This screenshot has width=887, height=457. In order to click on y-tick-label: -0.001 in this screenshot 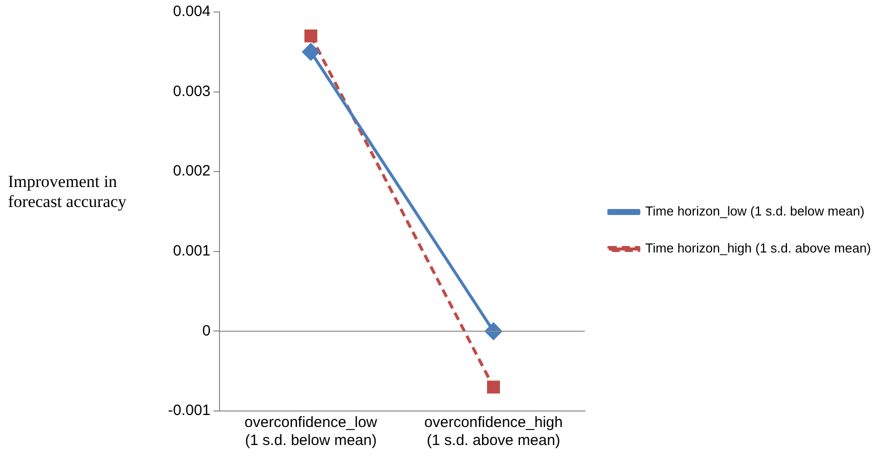, I will do `click(189, 411)`.